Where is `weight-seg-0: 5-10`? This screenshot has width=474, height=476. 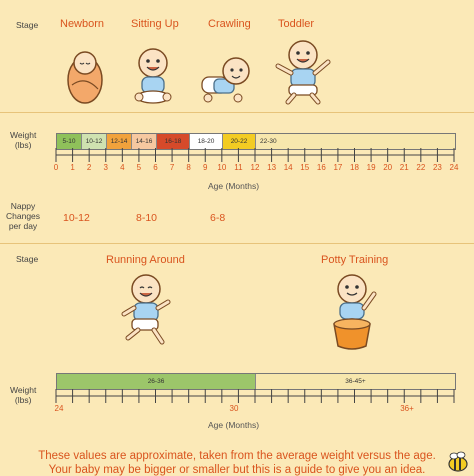 weight-seg-0: 5-10 is located at coordinates (69, 141).